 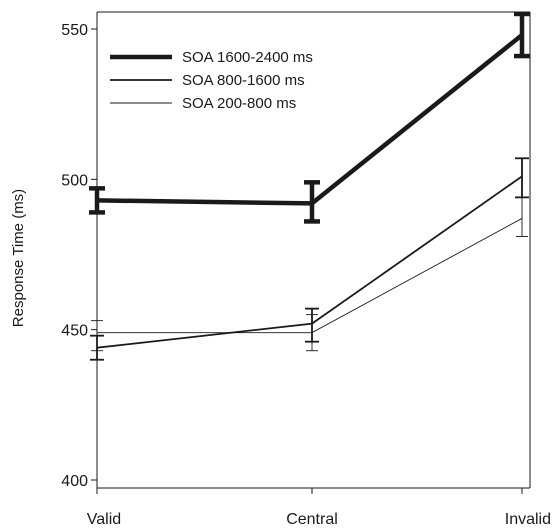 I want to click on y-tick-label: 500, so click(x=74, y=180).